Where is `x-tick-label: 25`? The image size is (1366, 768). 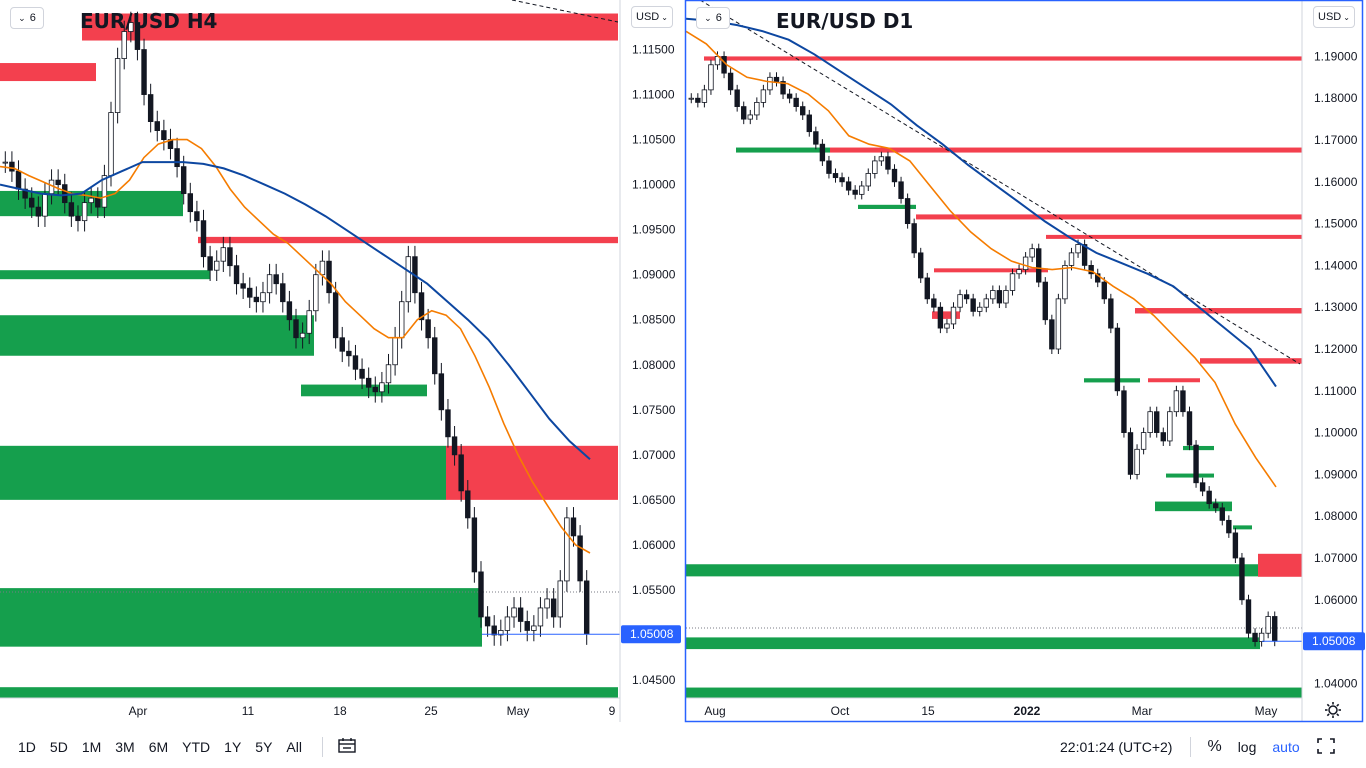 x-tick-label: 25 is located at coordinates (431, 711).